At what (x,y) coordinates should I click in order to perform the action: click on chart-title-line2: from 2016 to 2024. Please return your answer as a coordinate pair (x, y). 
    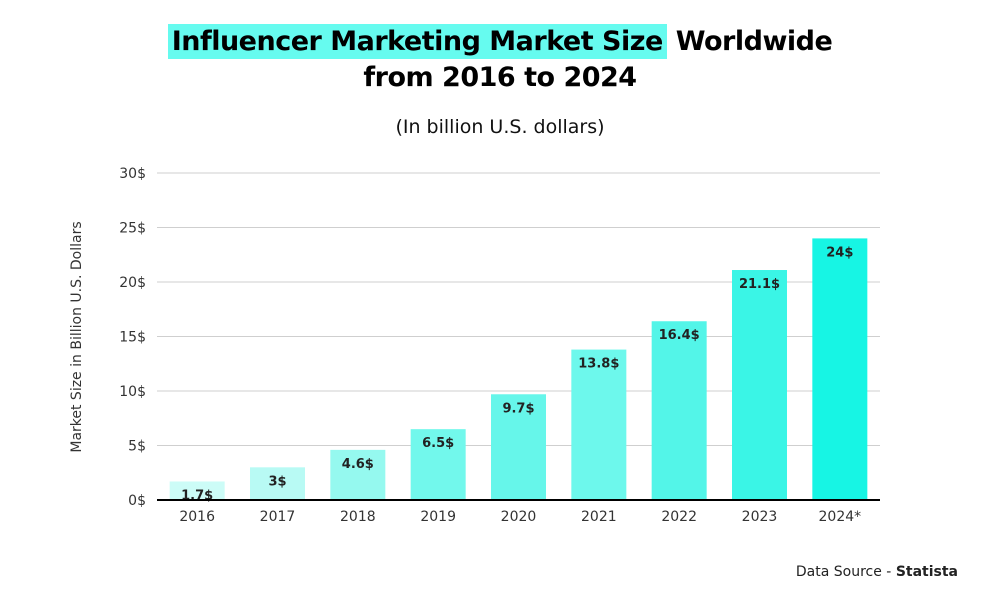
    Looking at the image, I should click on (500, 77).